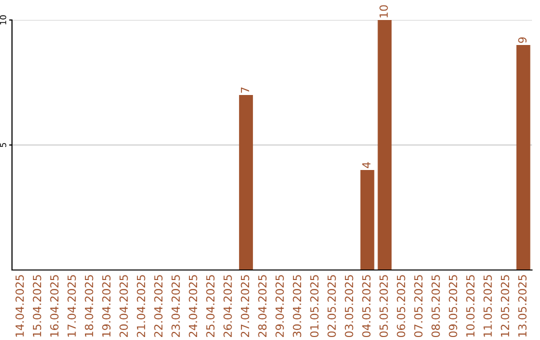 This screenshot has width=540, height=340. Describe the element at coordinates (435, 306) in the screenshot. I see `x-tick-label: 08.05.2025` at that location.